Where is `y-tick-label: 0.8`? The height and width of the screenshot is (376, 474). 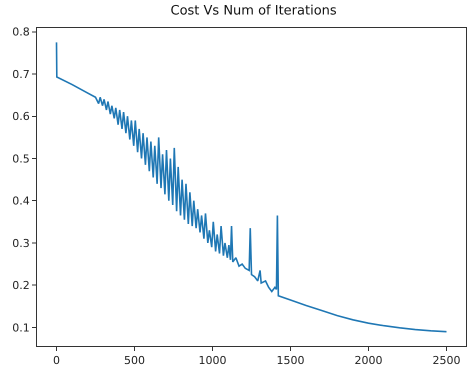 y-tick-label: 0.8 is located at coordinates (21, 32).